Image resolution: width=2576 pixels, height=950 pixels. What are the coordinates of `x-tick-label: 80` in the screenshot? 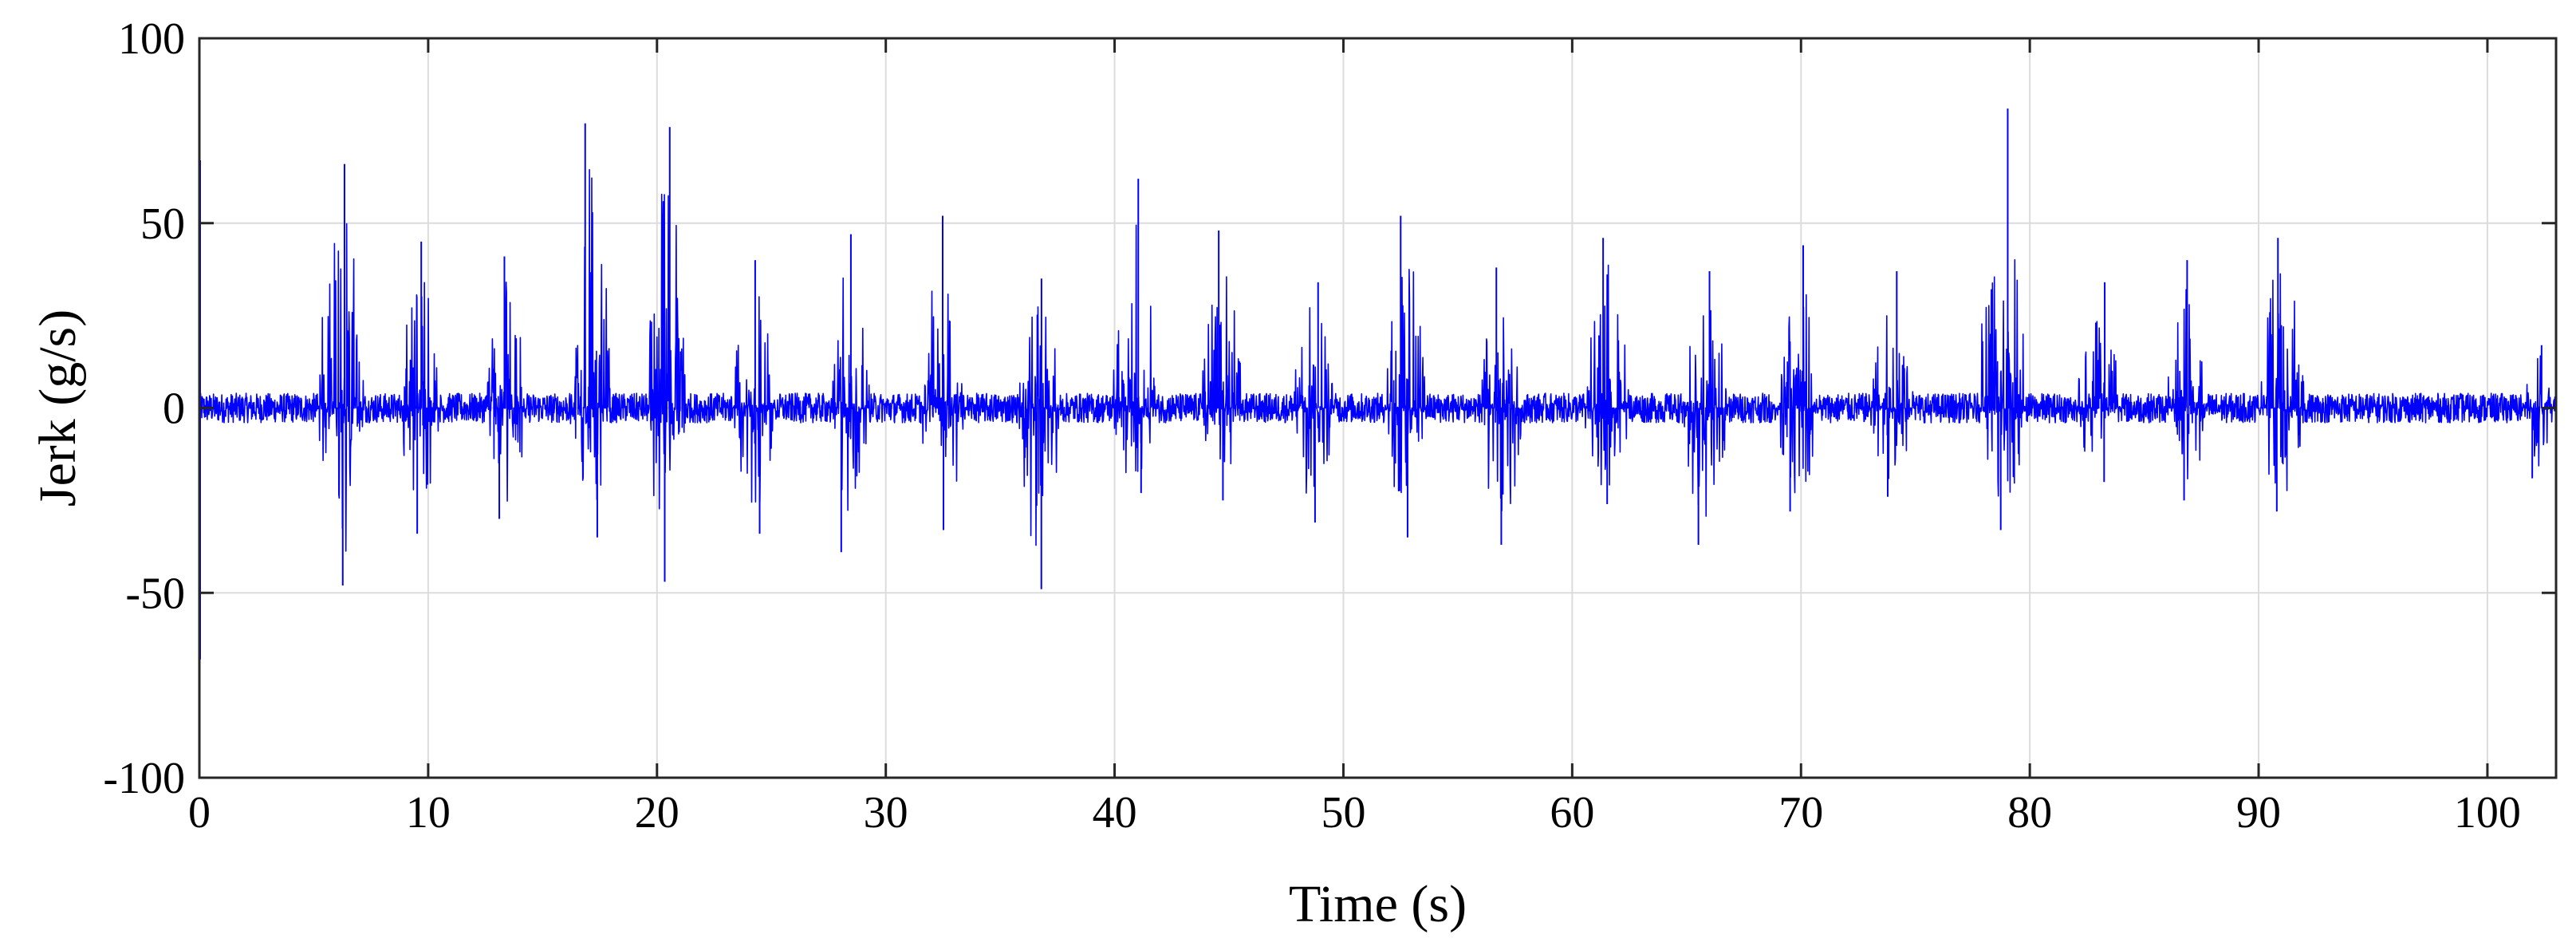 It's located at (2029, 813).